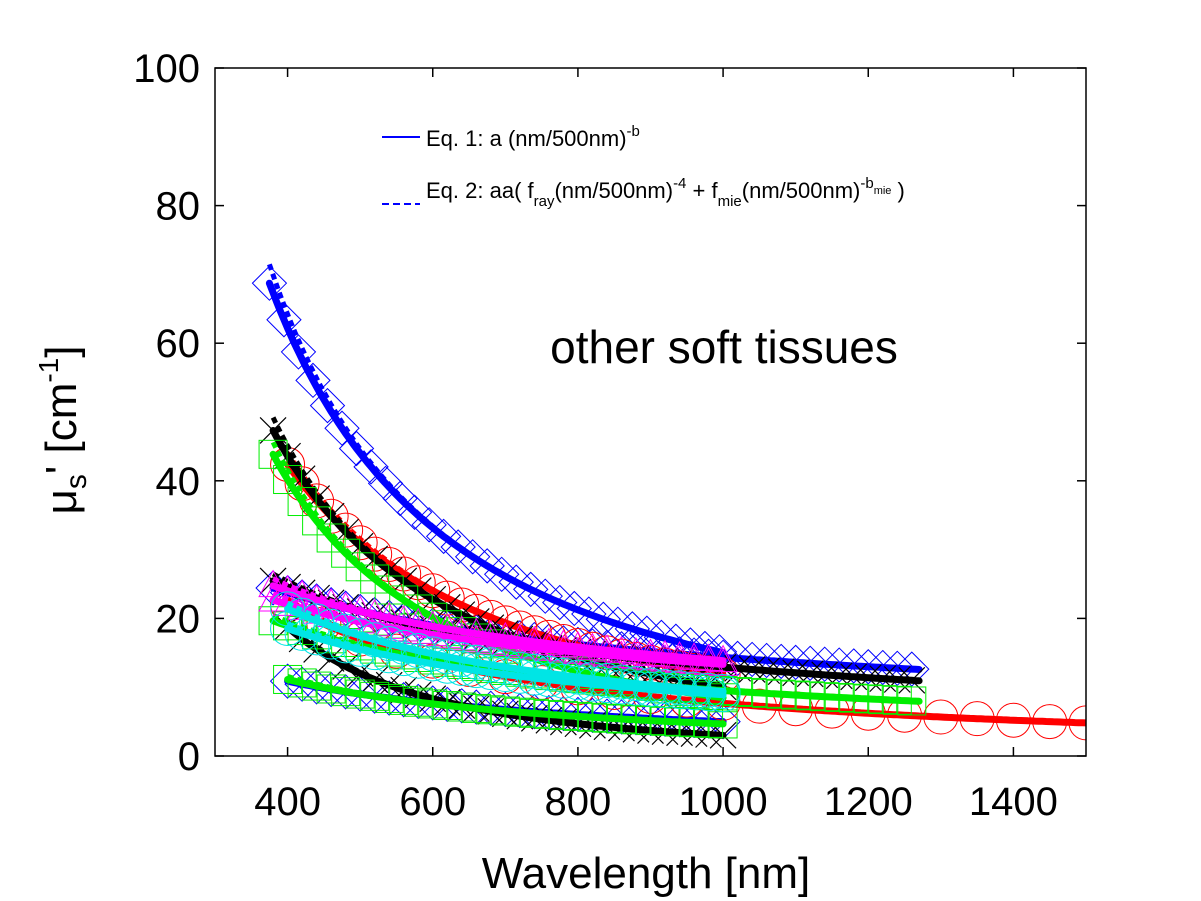 This screenshot has width=1201, height=901. What do you see at coordinates (432, 802) in the screenshot?
I see `x-tick-label: 600` at bounding box center [432, 802].